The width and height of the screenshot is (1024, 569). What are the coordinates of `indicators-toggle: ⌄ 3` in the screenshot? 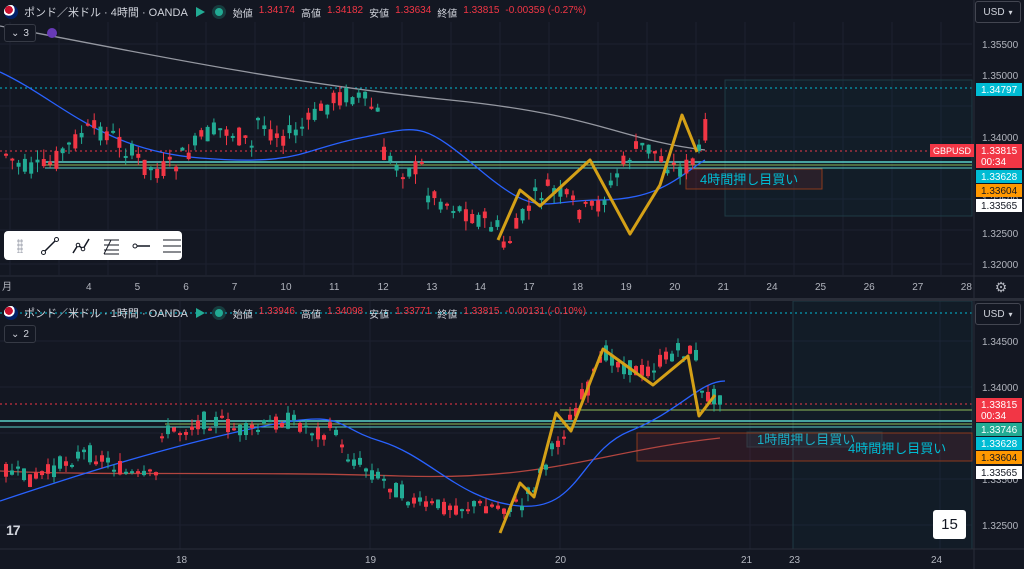 It's located at (20, 33).